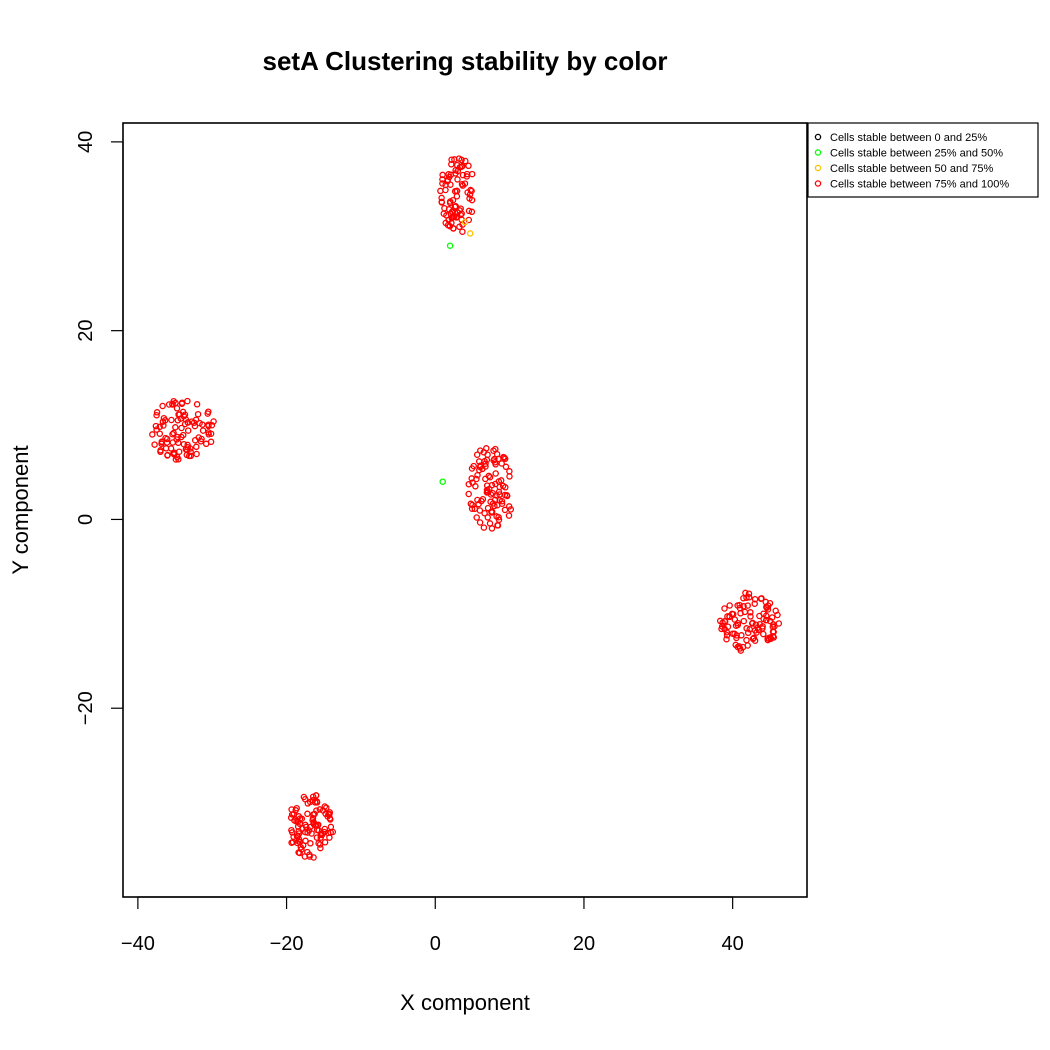  What do you see at coordinates (908, 138) in the screenshot?
I see `legend-entry: Cells stable between 0 and 25%` at bounding box center [908, 138].